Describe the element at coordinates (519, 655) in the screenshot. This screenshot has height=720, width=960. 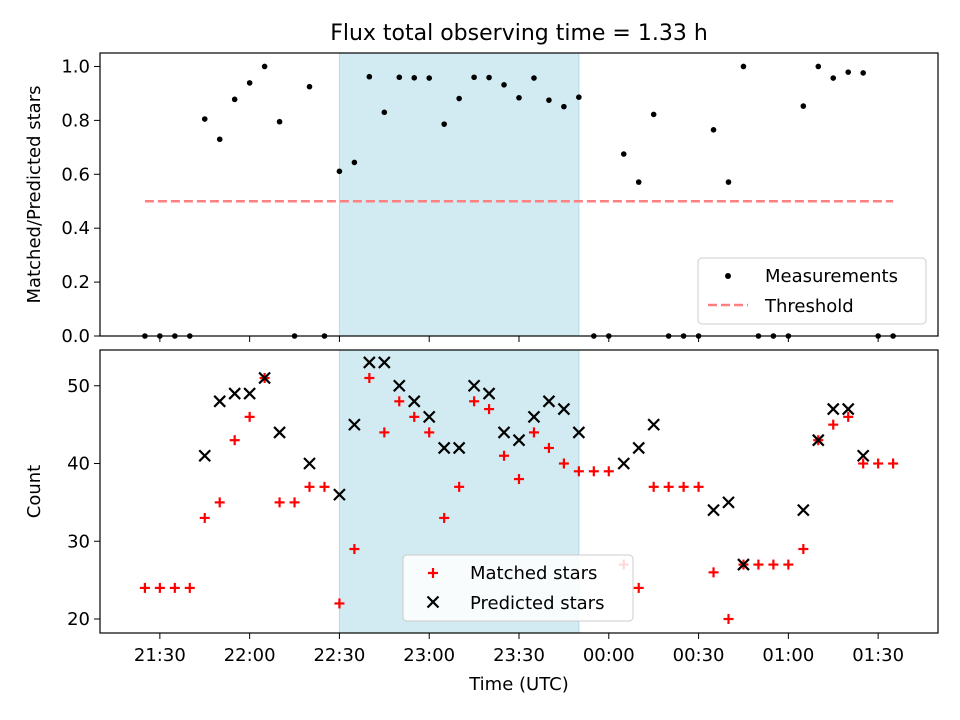
I see `x-tick-label: 23:30` at that location.